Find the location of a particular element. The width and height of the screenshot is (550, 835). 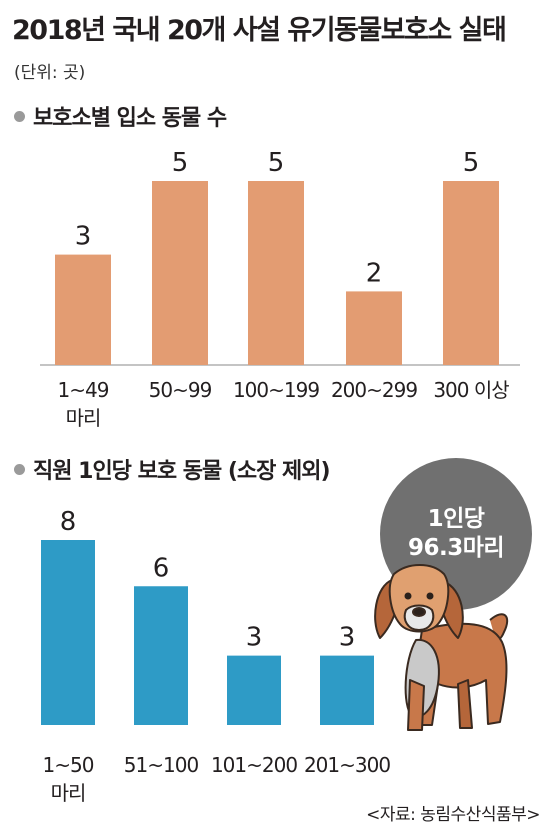

chart1-heading: 보호소별 입소 동물 수 is located at coordinates (120, 116).